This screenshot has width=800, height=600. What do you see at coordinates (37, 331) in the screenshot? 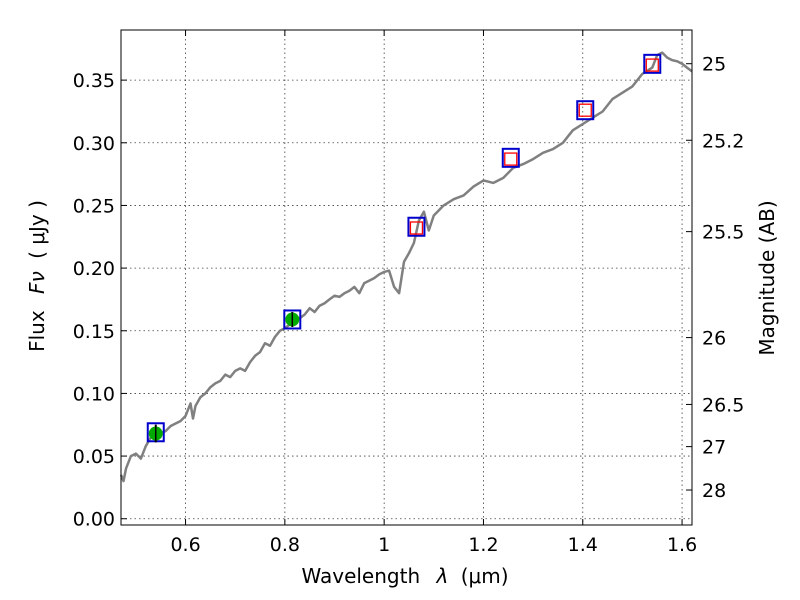
I see `y-axis-title-main: Flux` at bounding box center [37, 331].